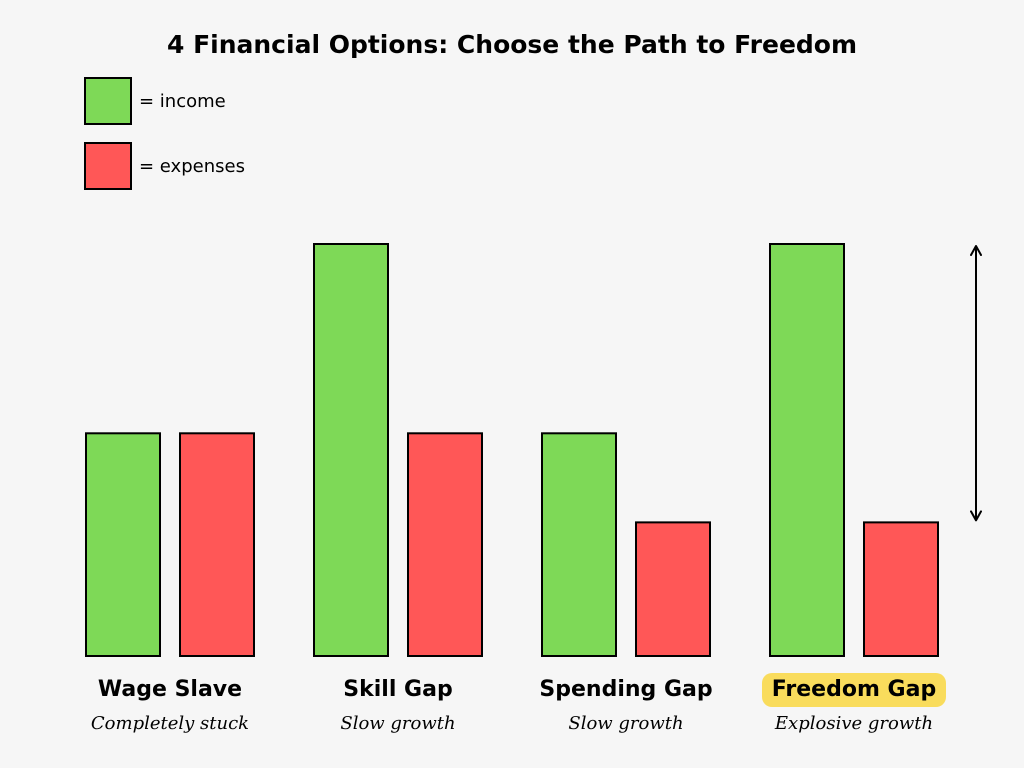 This screenshot has height=768, width=1024. What do you see at coordinates (901, 589) in the screenshot?
I see `bar-freedom-gap-expenses` at bounding box center [901, 589].